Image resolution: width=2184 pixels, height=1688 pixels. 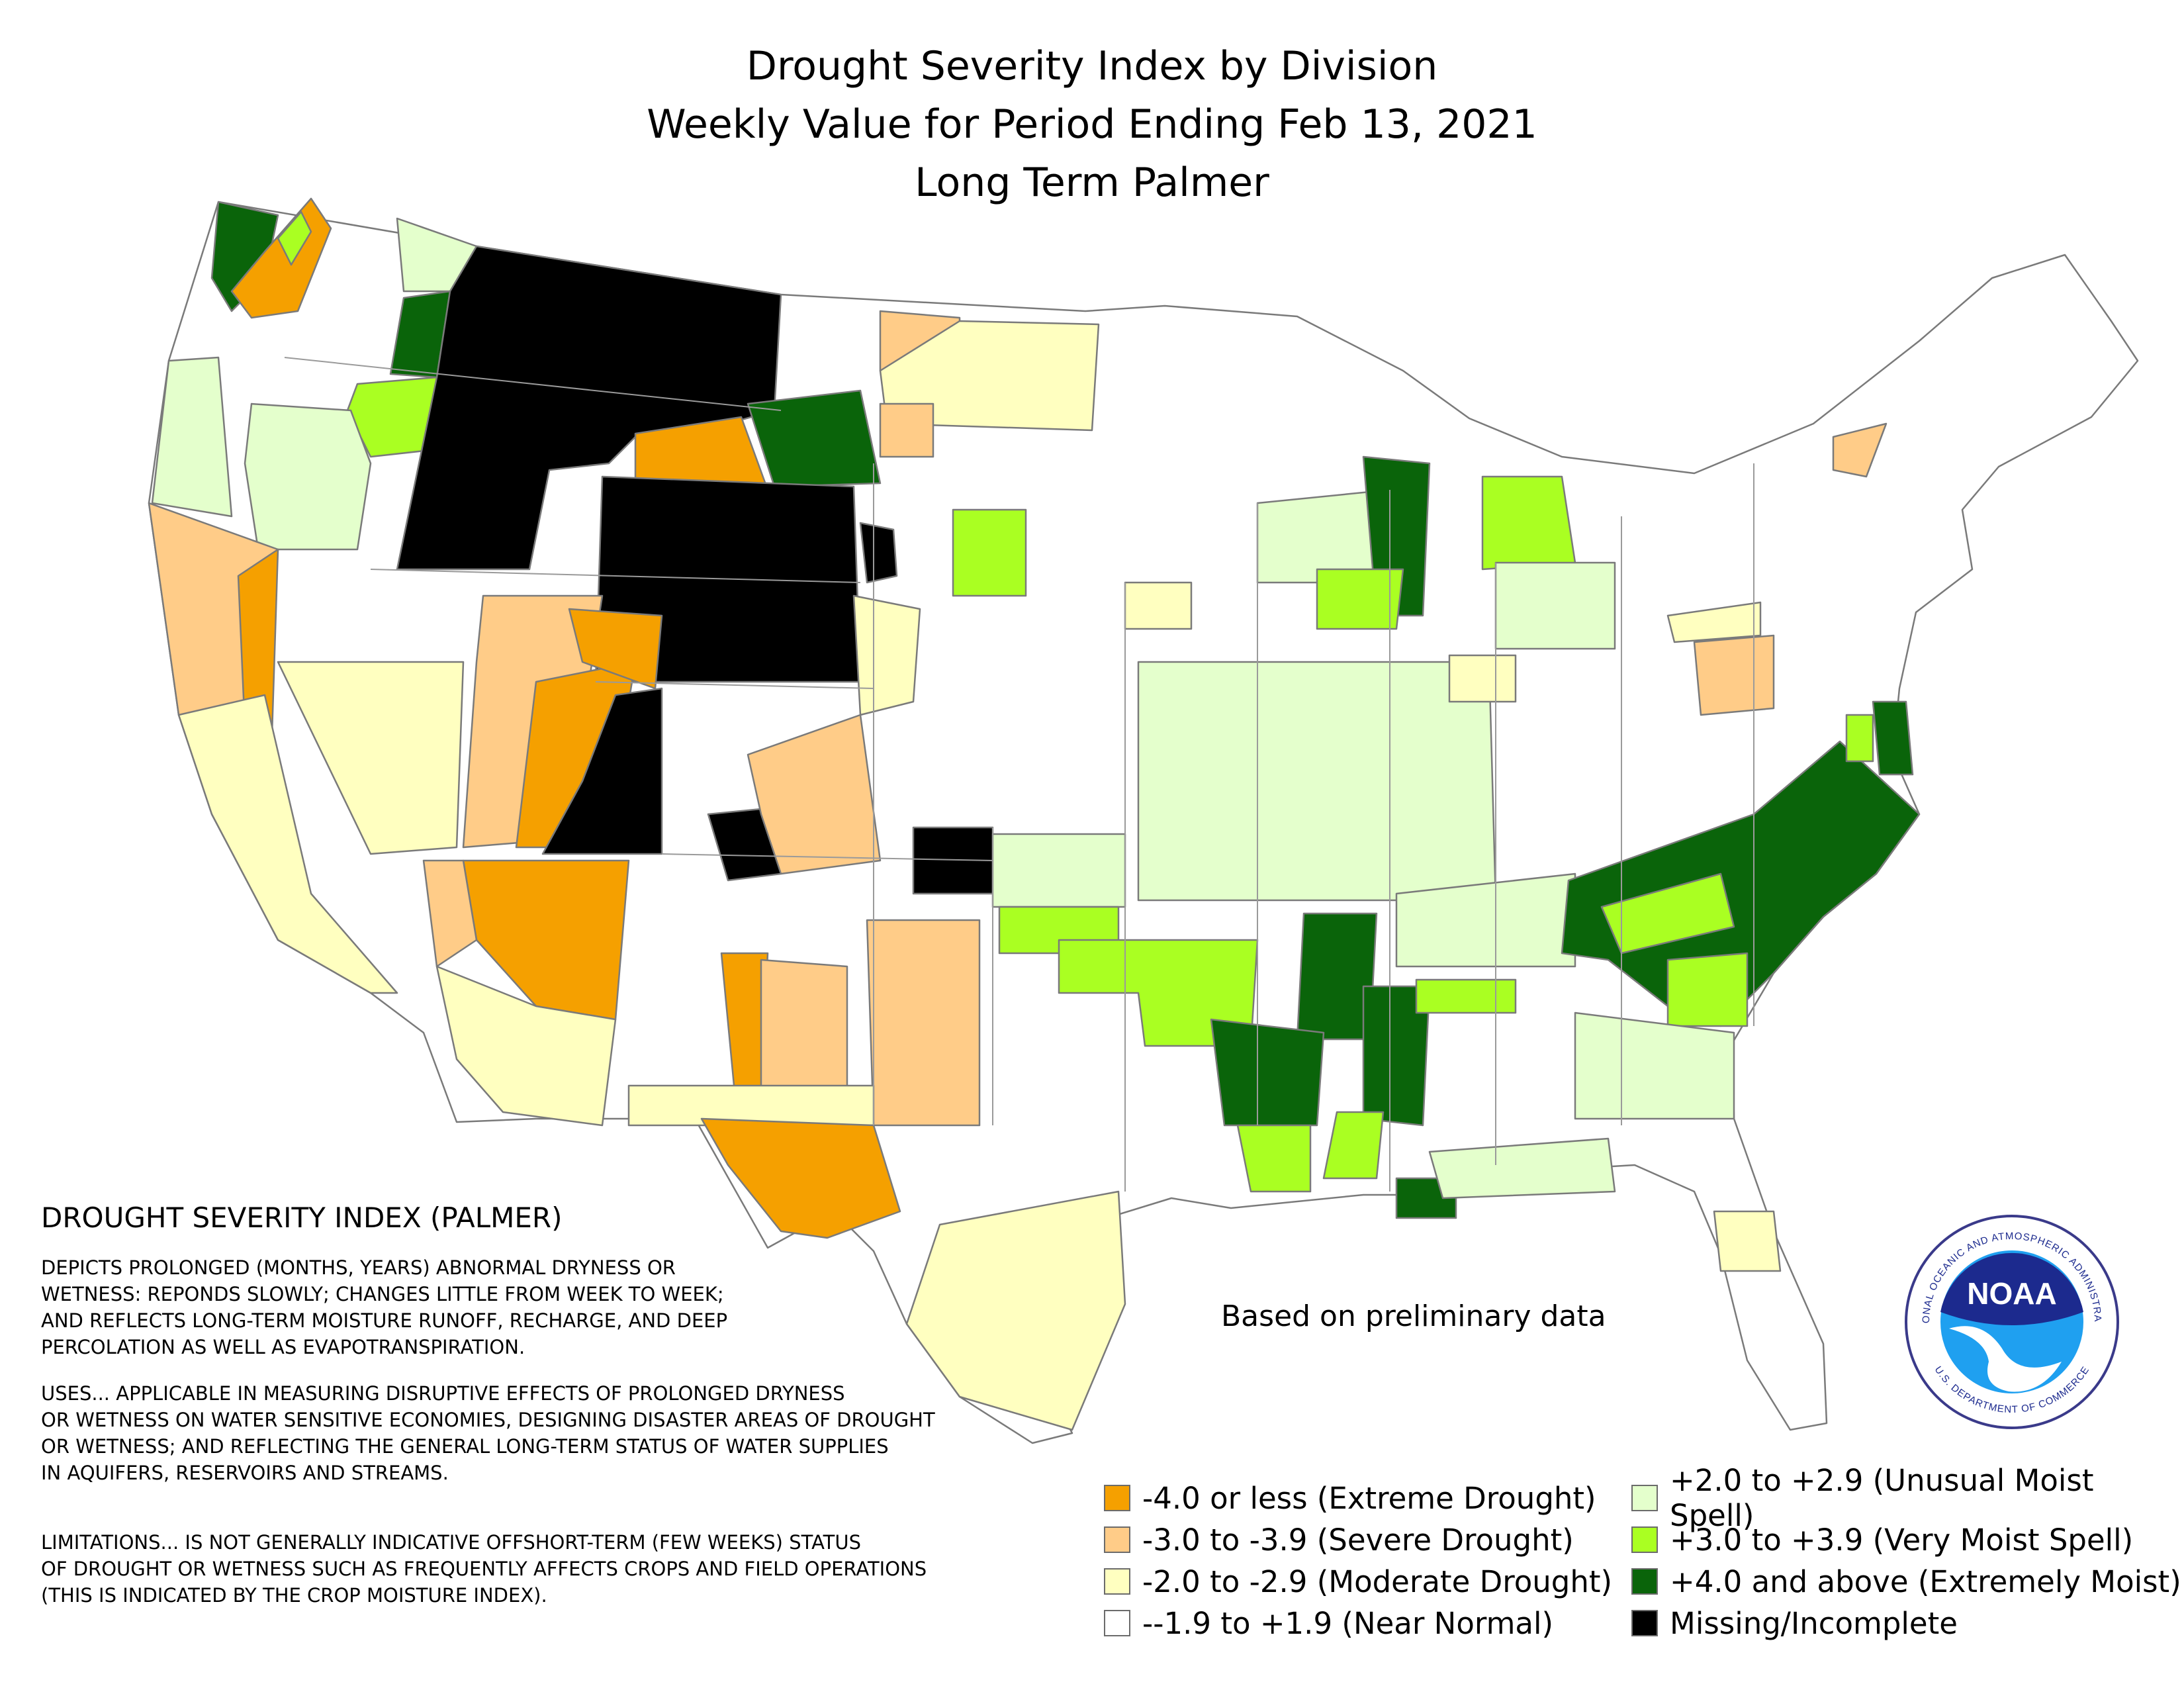 What do you see at coordinates (1413, 1316) in the screenshot?
I see `preliminary-data-note: Based on preliminary data` at bounding box center [1413, 1316].